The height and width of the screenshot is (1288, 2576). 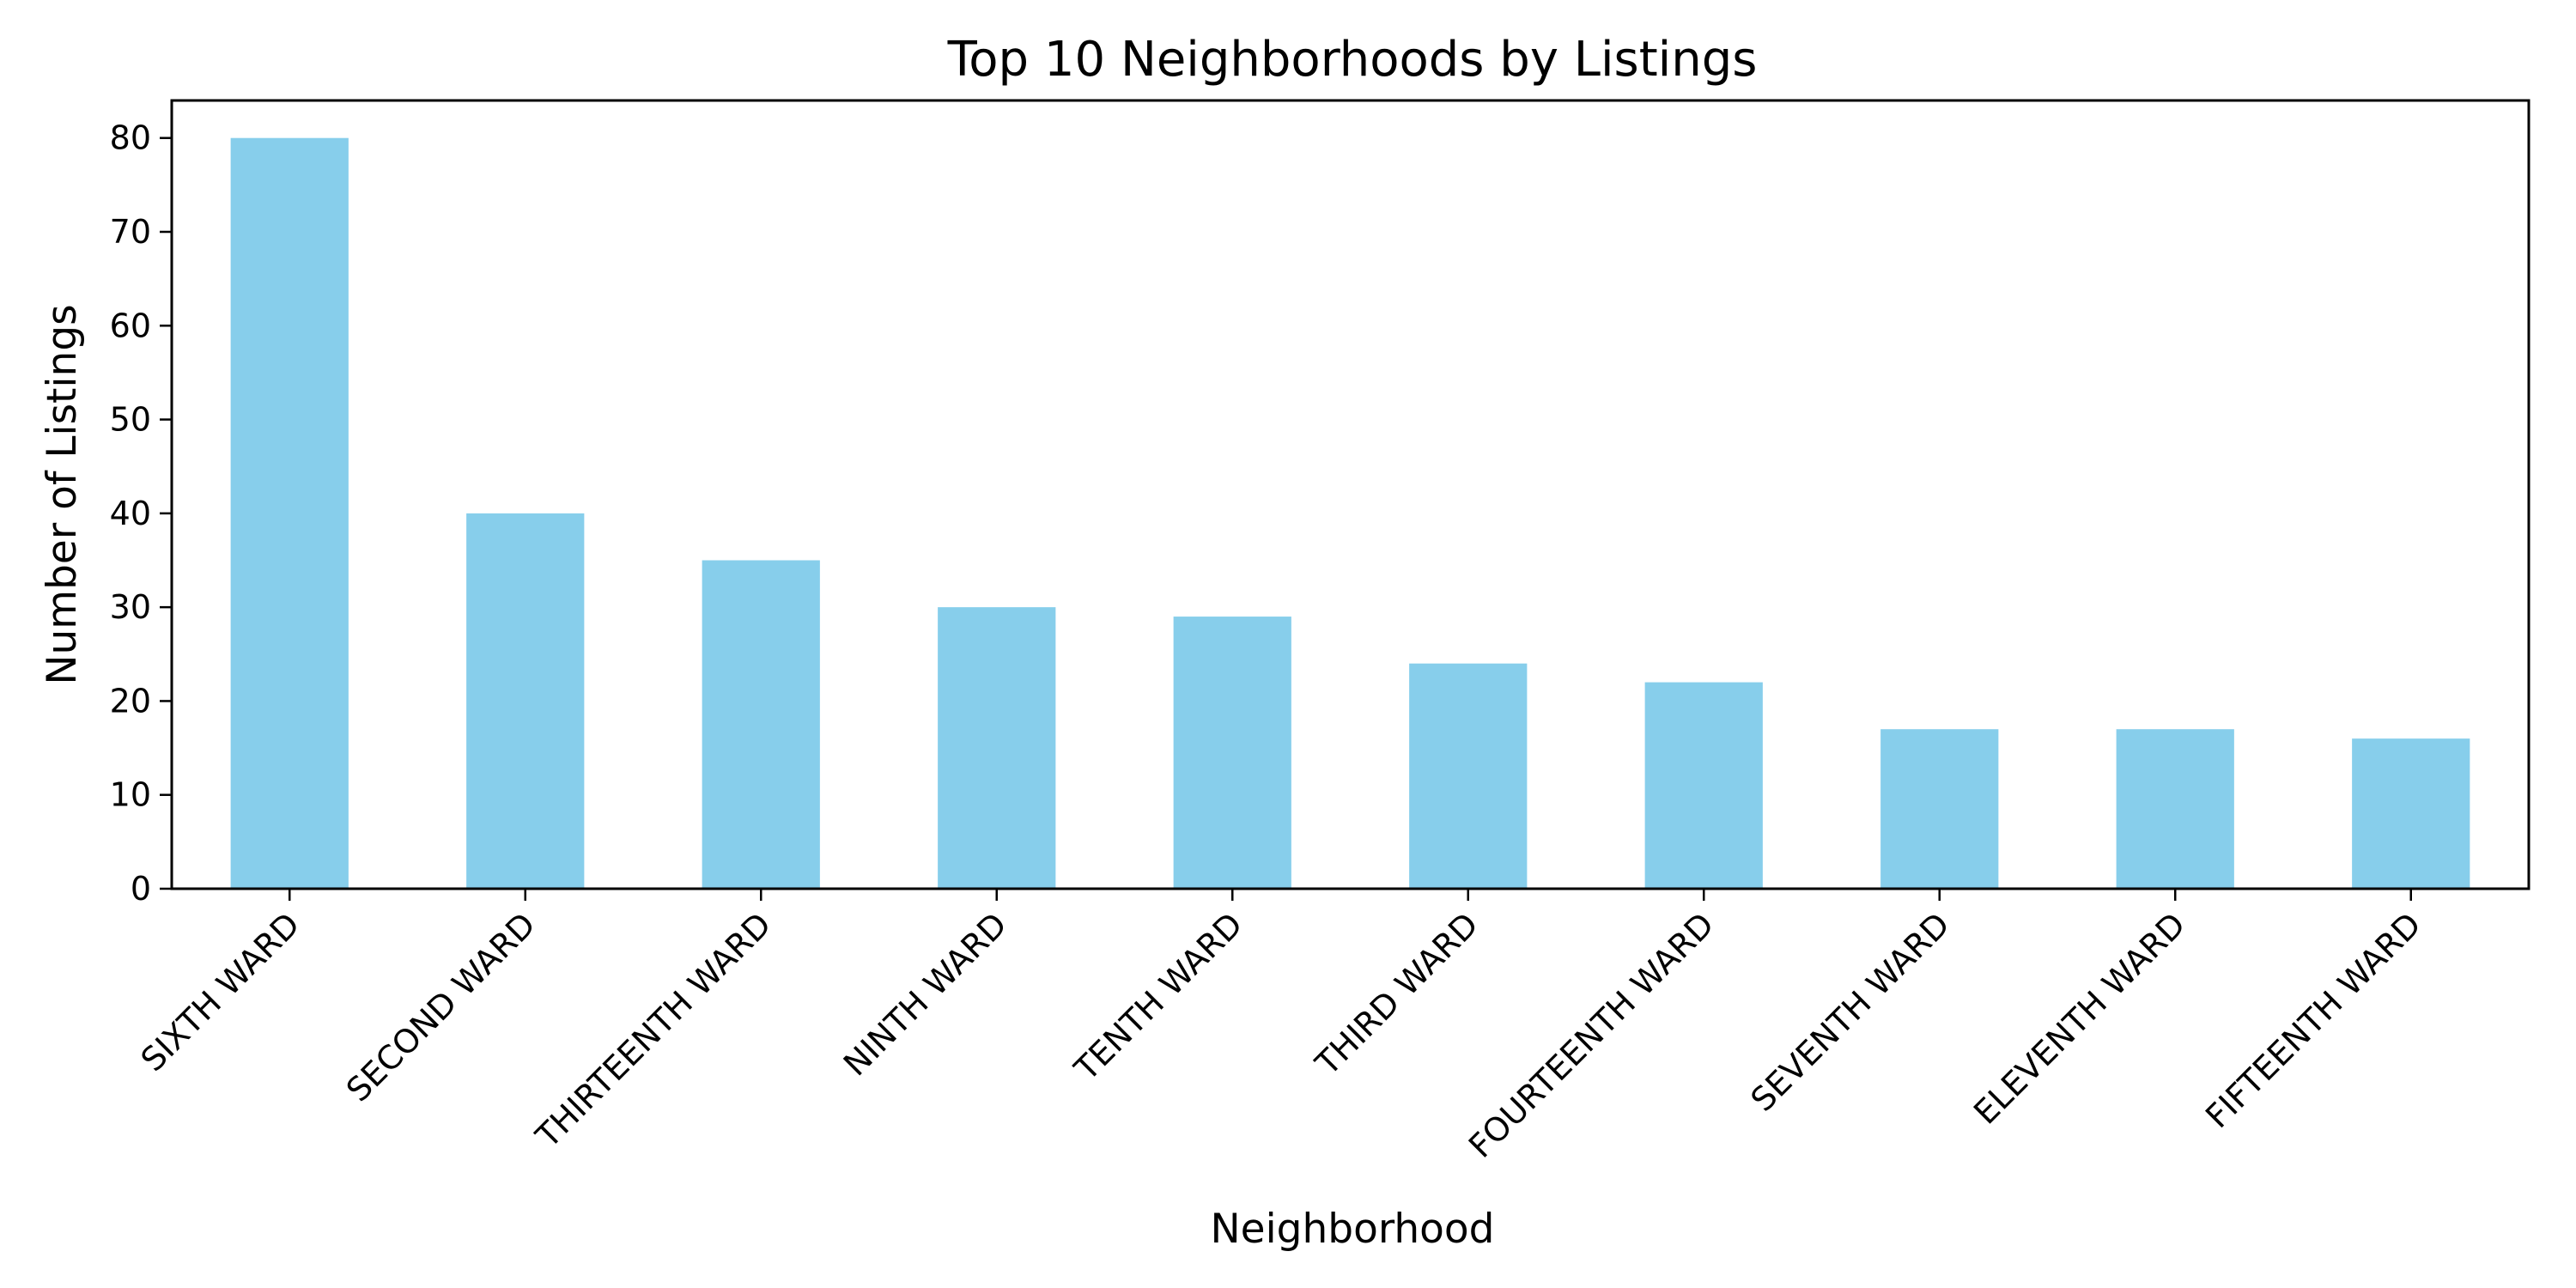 I want to click on y-tick-label: 10, so click(x=130, y=795).